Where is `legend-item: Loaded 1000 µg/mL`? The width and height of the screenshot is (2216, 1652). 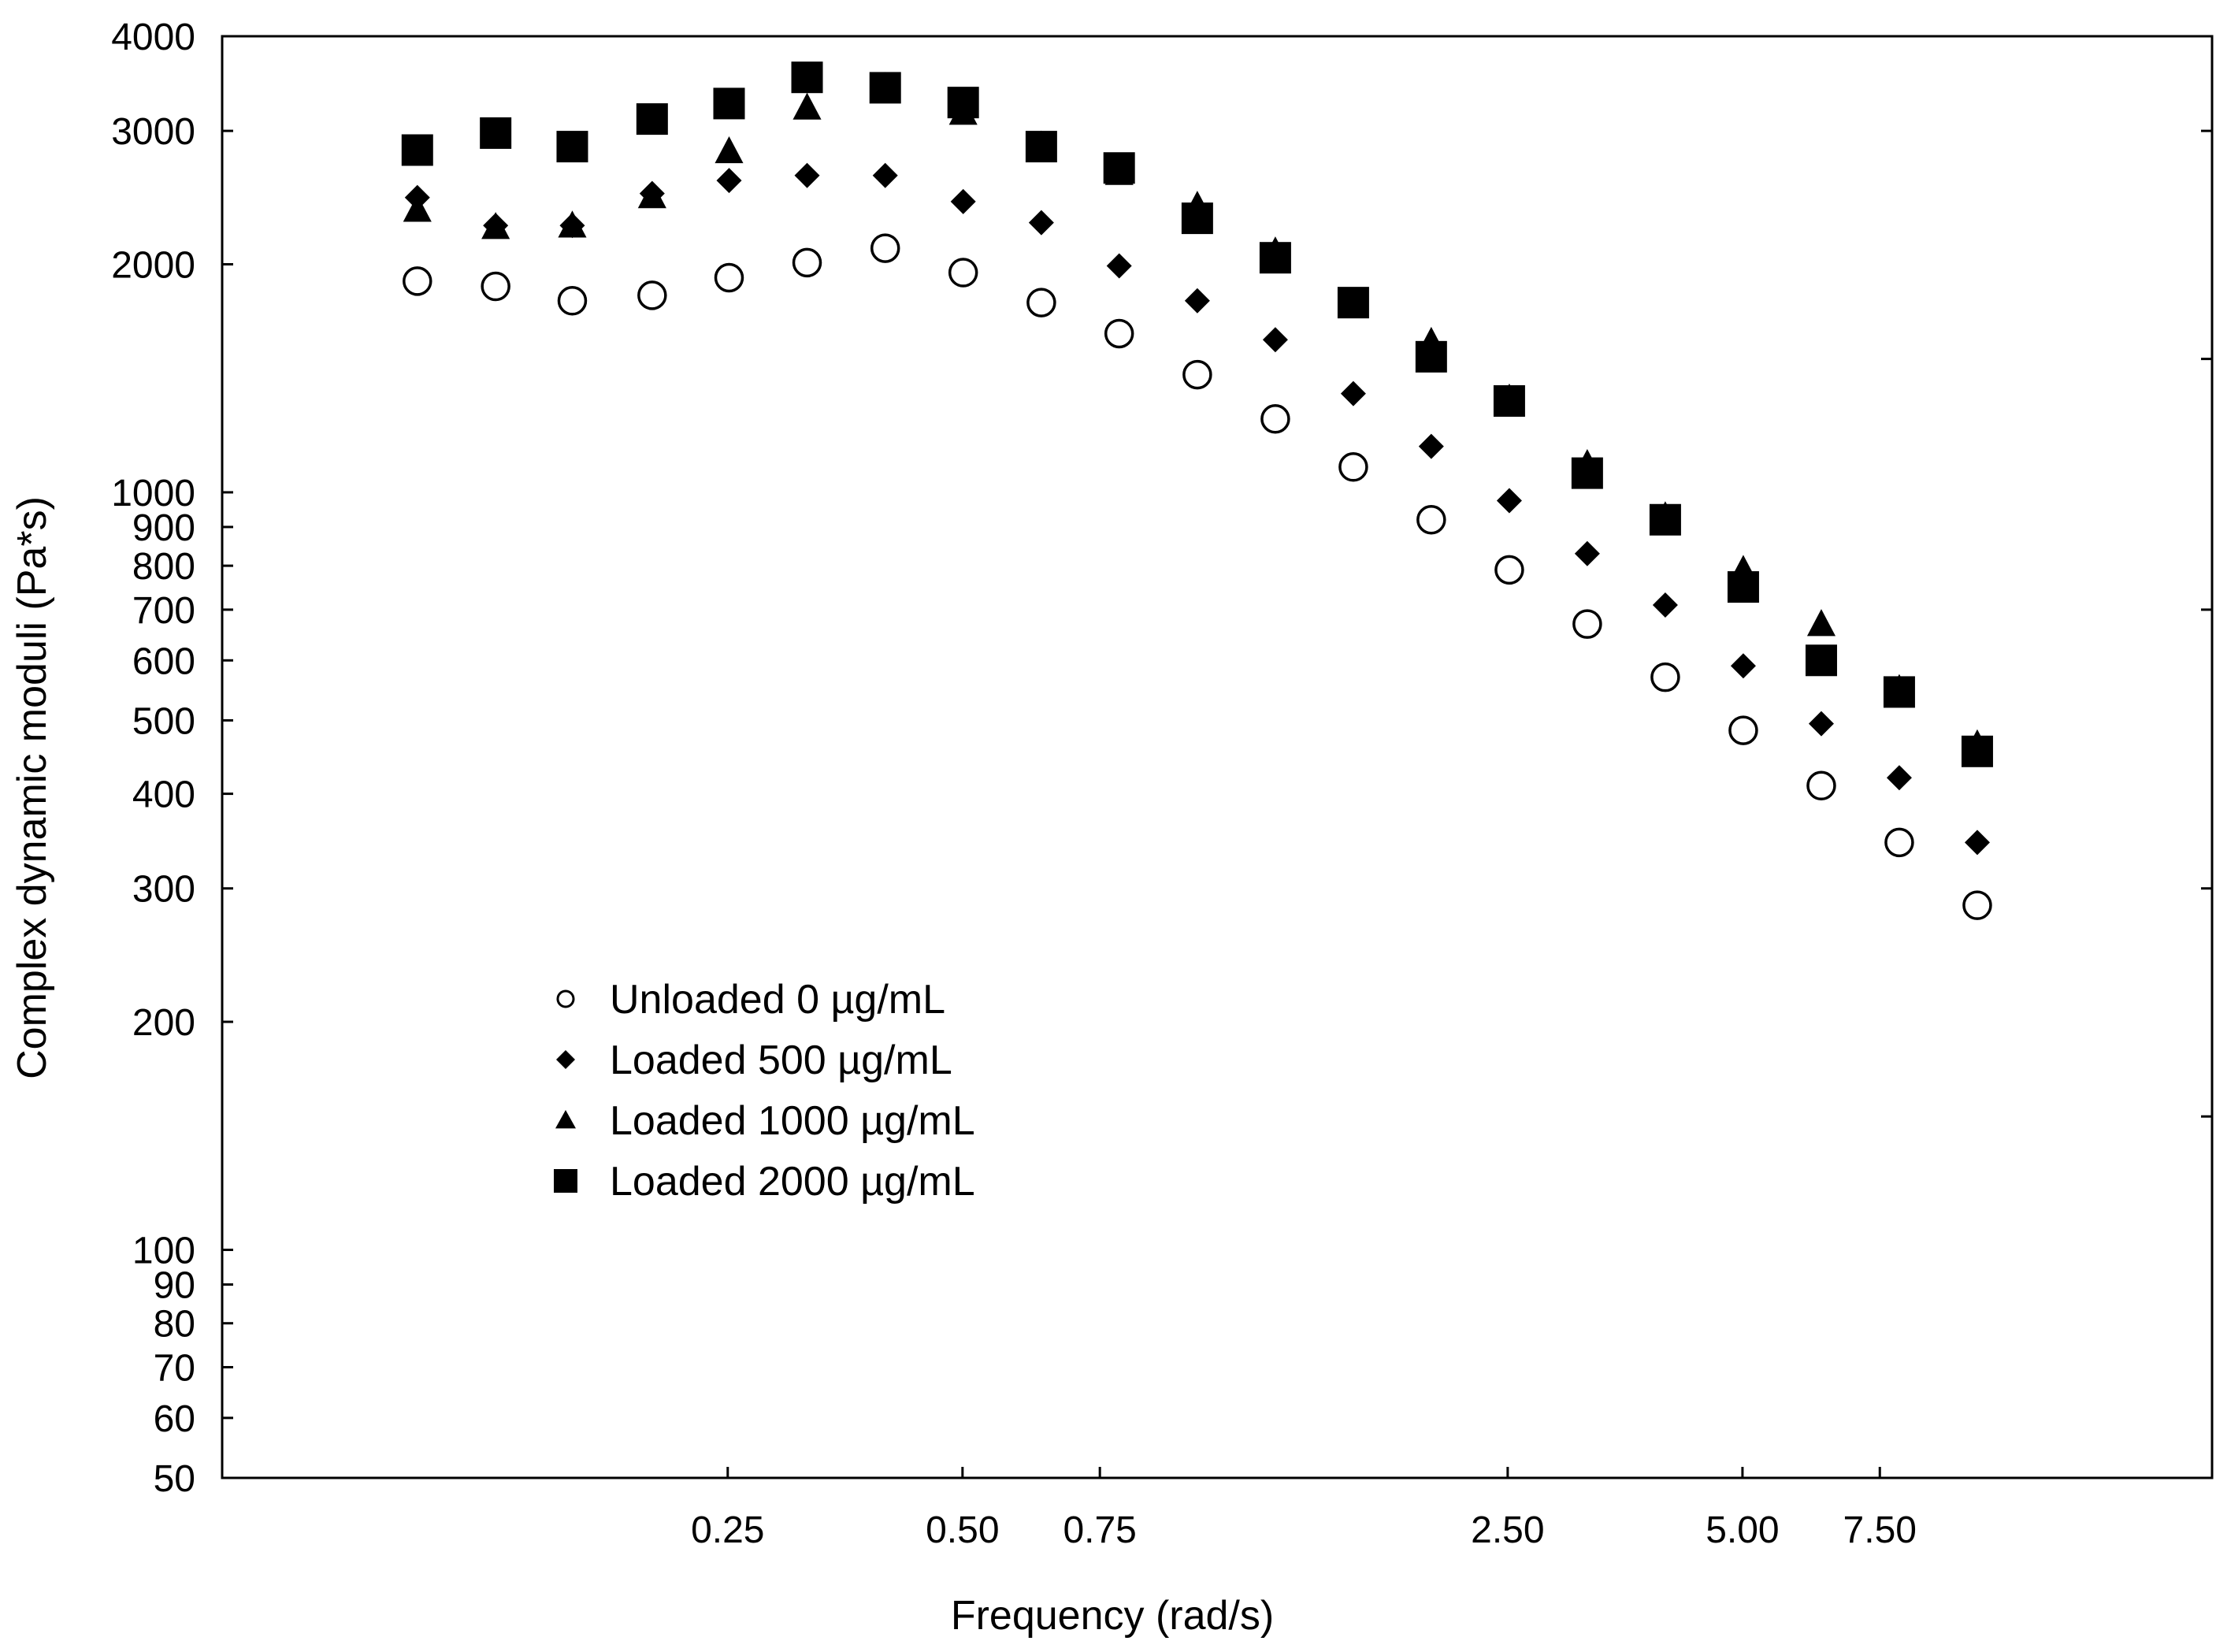
legend-item: Loaded 1000 µg/mL is located at coordinates (765, 1121).